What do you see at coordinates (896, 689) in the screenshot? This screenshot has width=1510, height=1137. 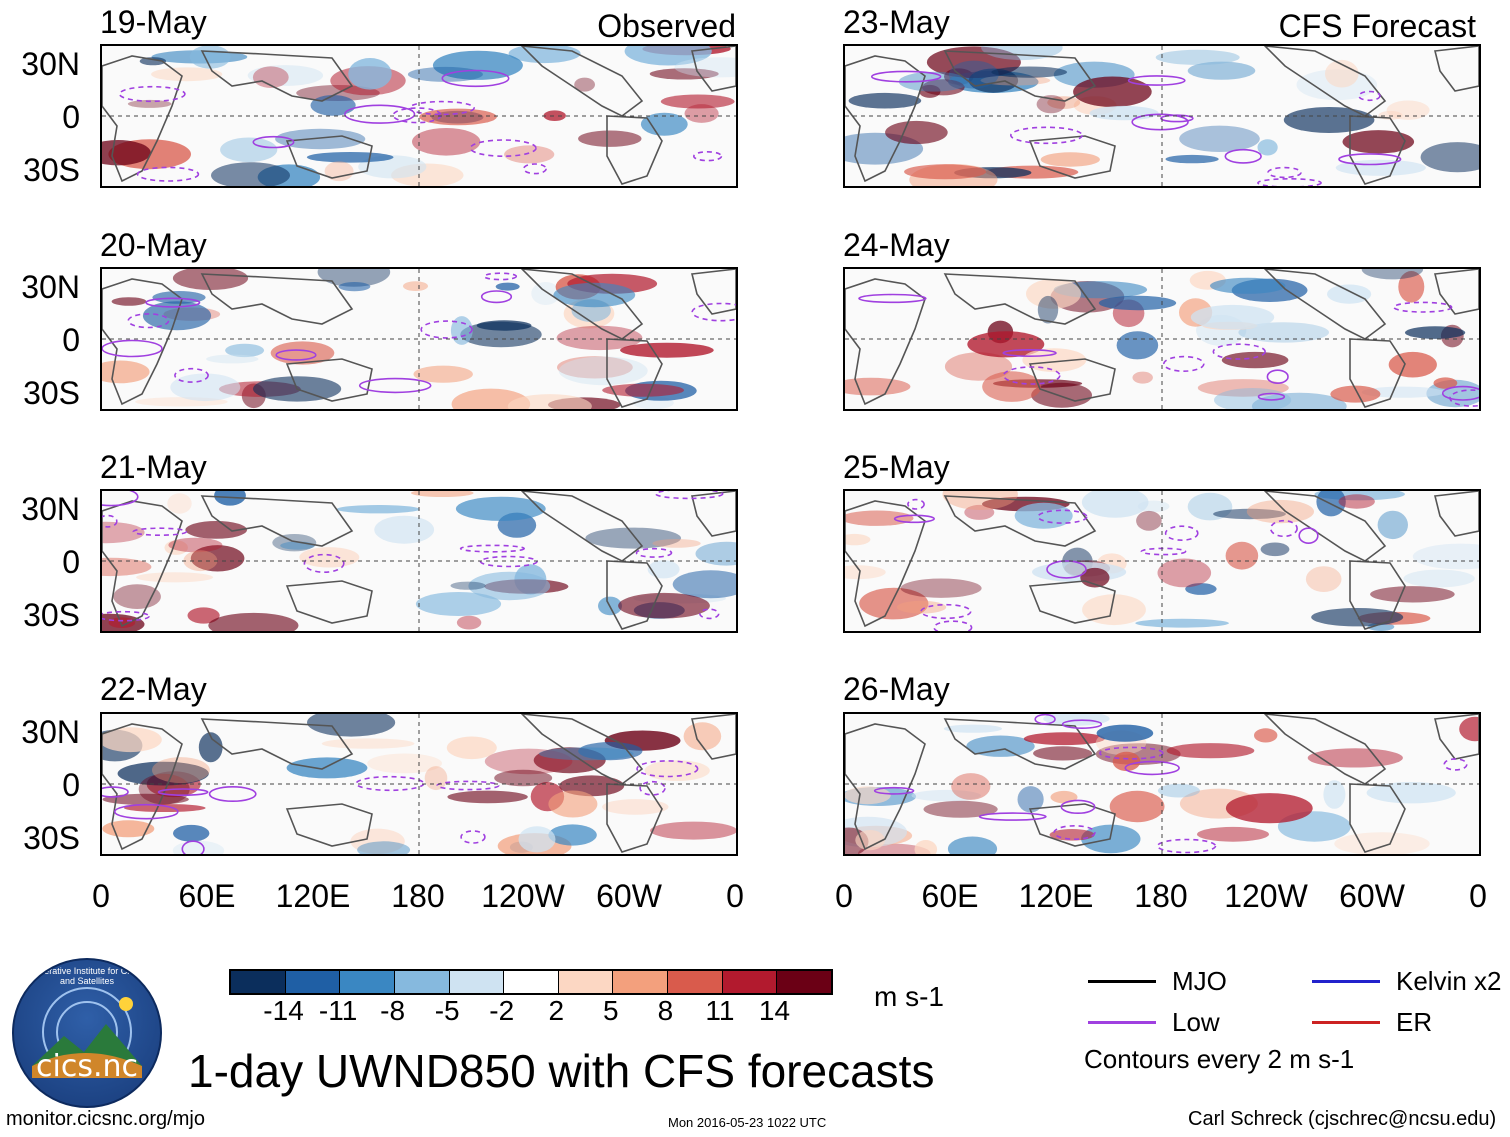 I see `panel-date: 26-May` at bounding box center [896, 689].